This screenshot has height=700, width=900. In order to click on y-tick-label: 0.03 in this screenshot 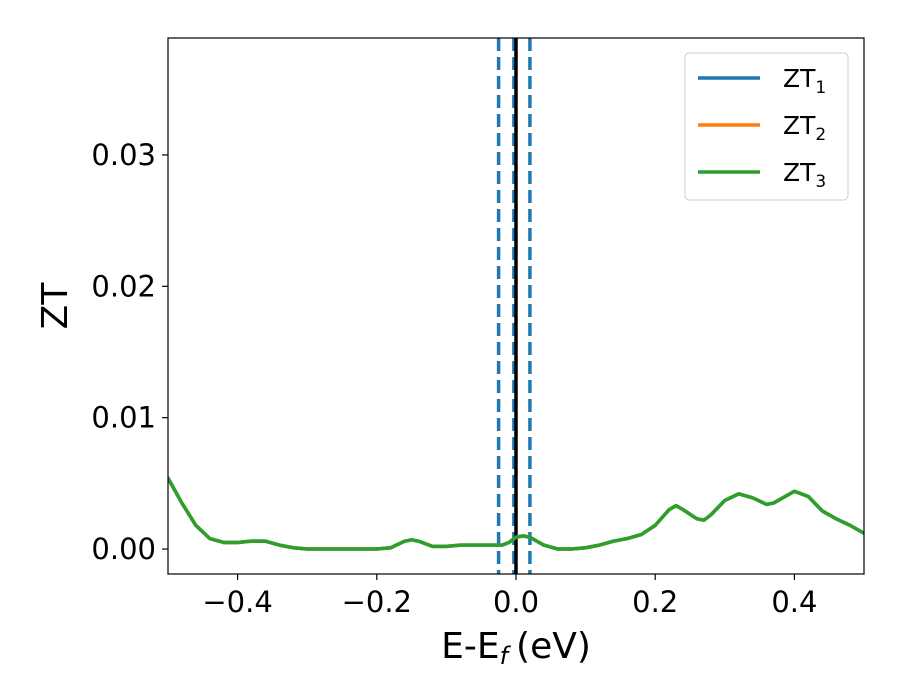, I will do `click(123, 155)`.